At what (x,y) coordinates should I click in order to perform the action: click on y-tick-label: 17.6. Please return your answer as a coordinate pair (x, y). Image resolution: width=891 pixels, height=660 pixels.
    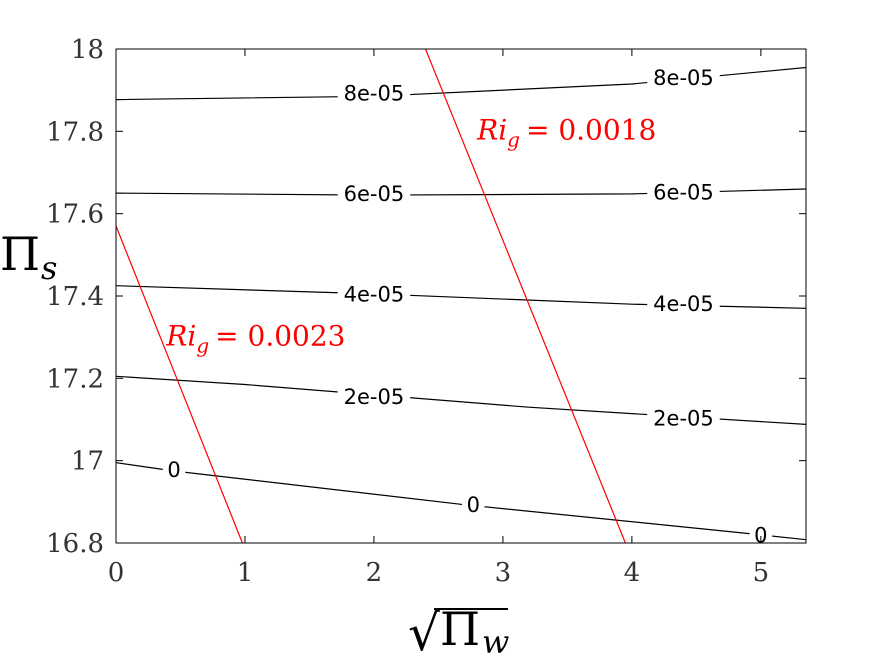
    Looking at the image, I should click on (75, 215).